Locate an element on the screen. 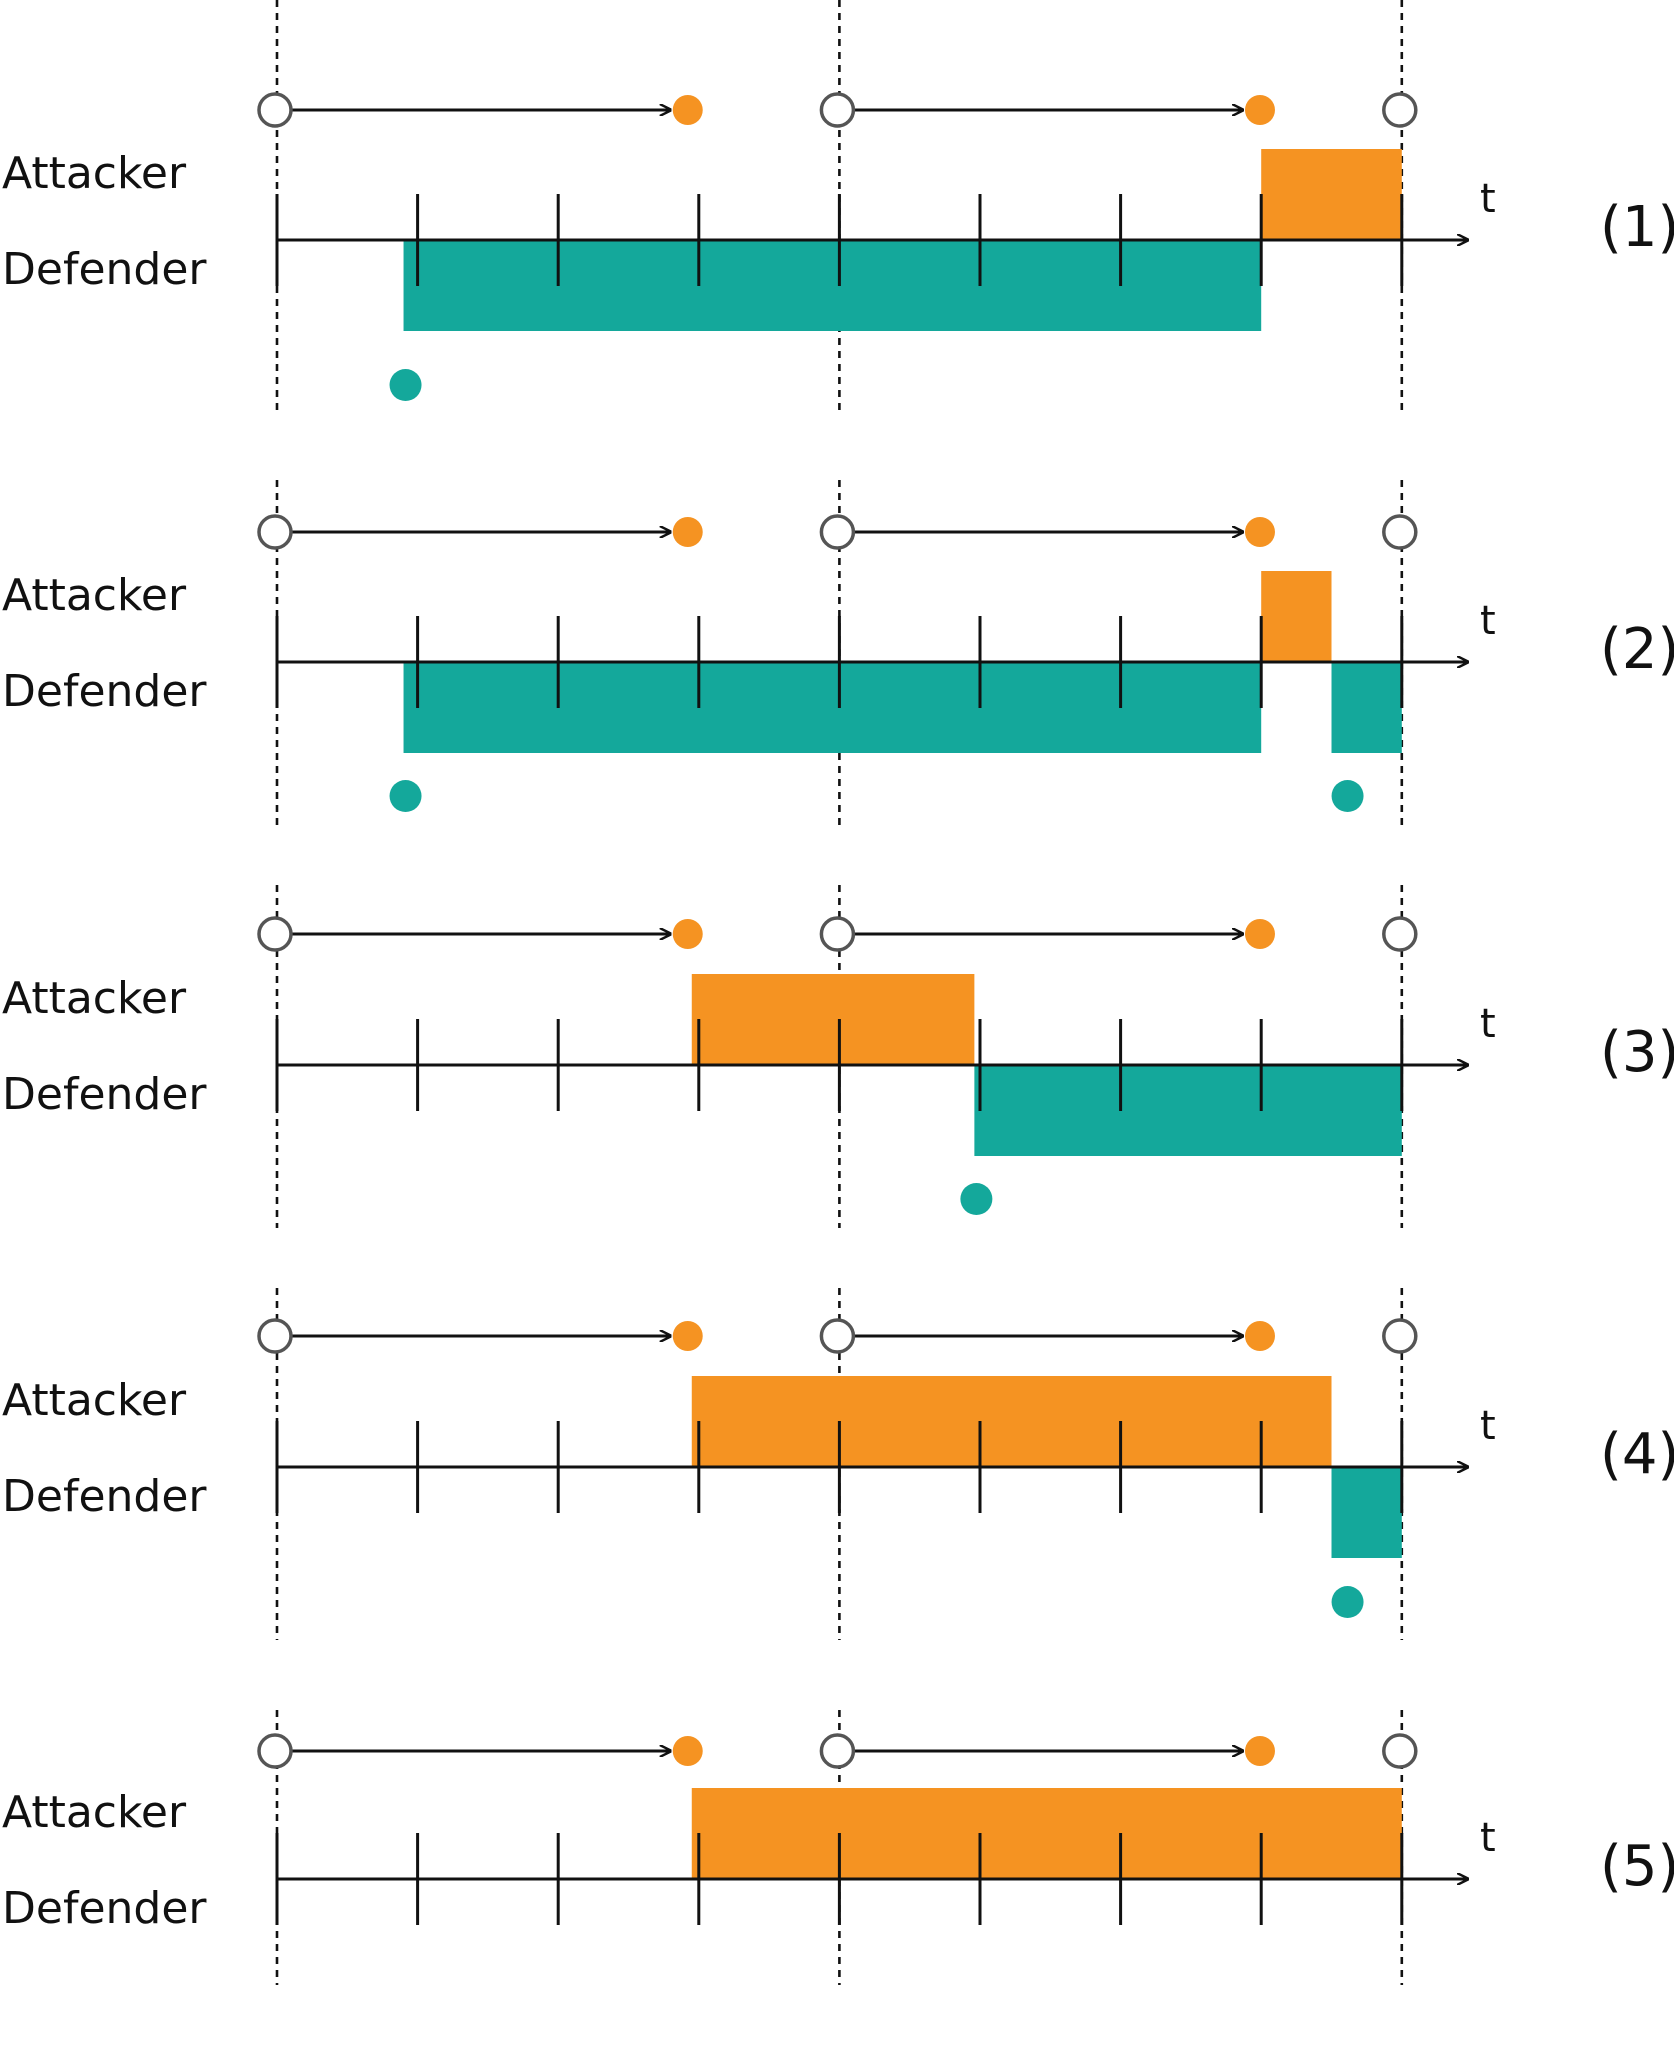 The image size is (1674, 2069). panel-number-label: (4) is located at coordinates (1637, 1454).